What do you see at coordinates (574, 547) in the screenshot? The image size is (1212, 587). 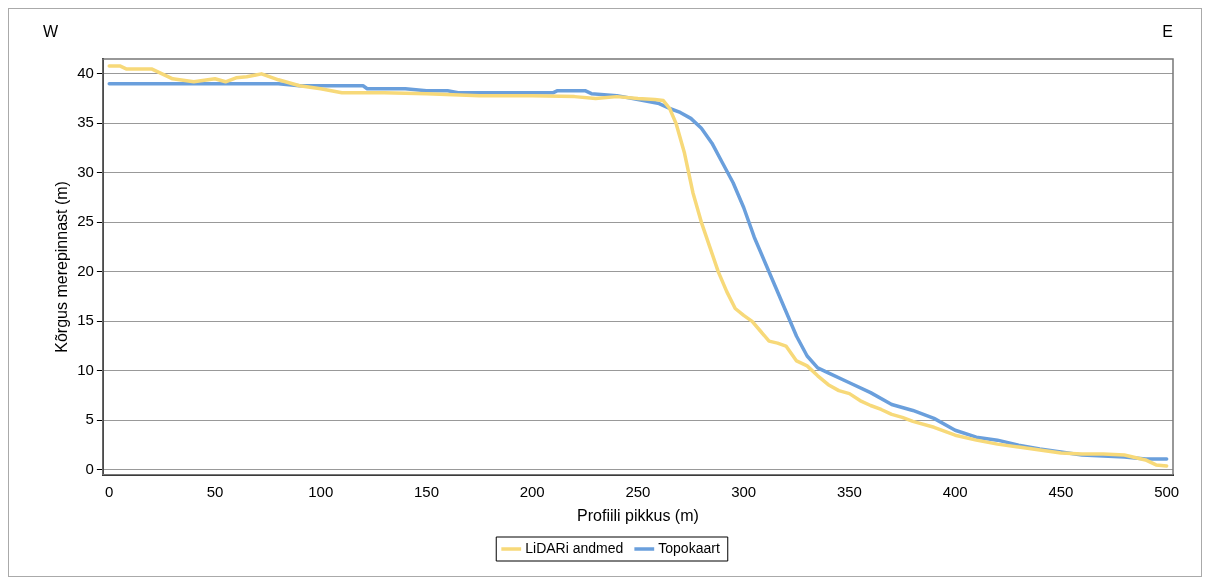 I see `legend-label: LiDARi andmed` at bounding box center [574, 547].